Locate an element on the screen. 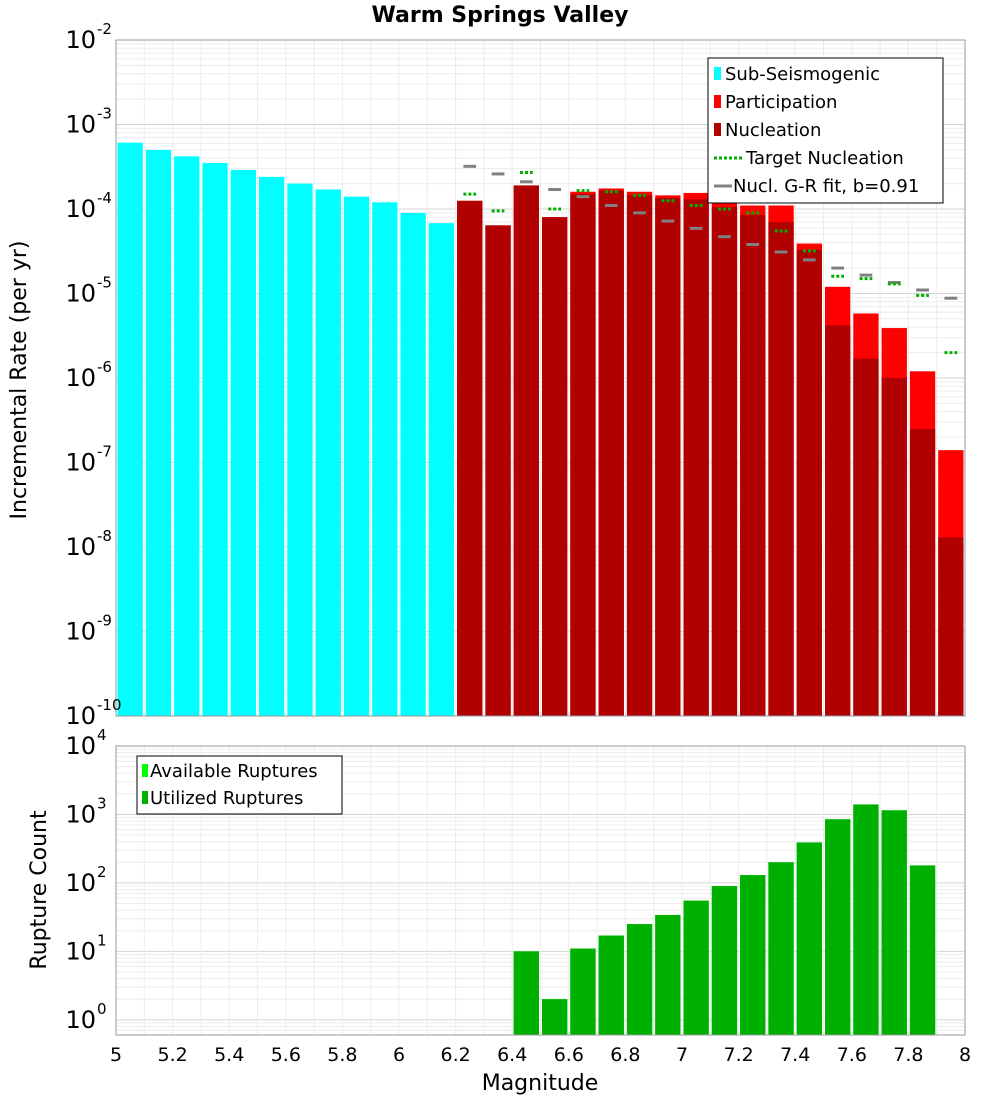  x-tick-label: 5.8 is located at coordinates (342, 1055).